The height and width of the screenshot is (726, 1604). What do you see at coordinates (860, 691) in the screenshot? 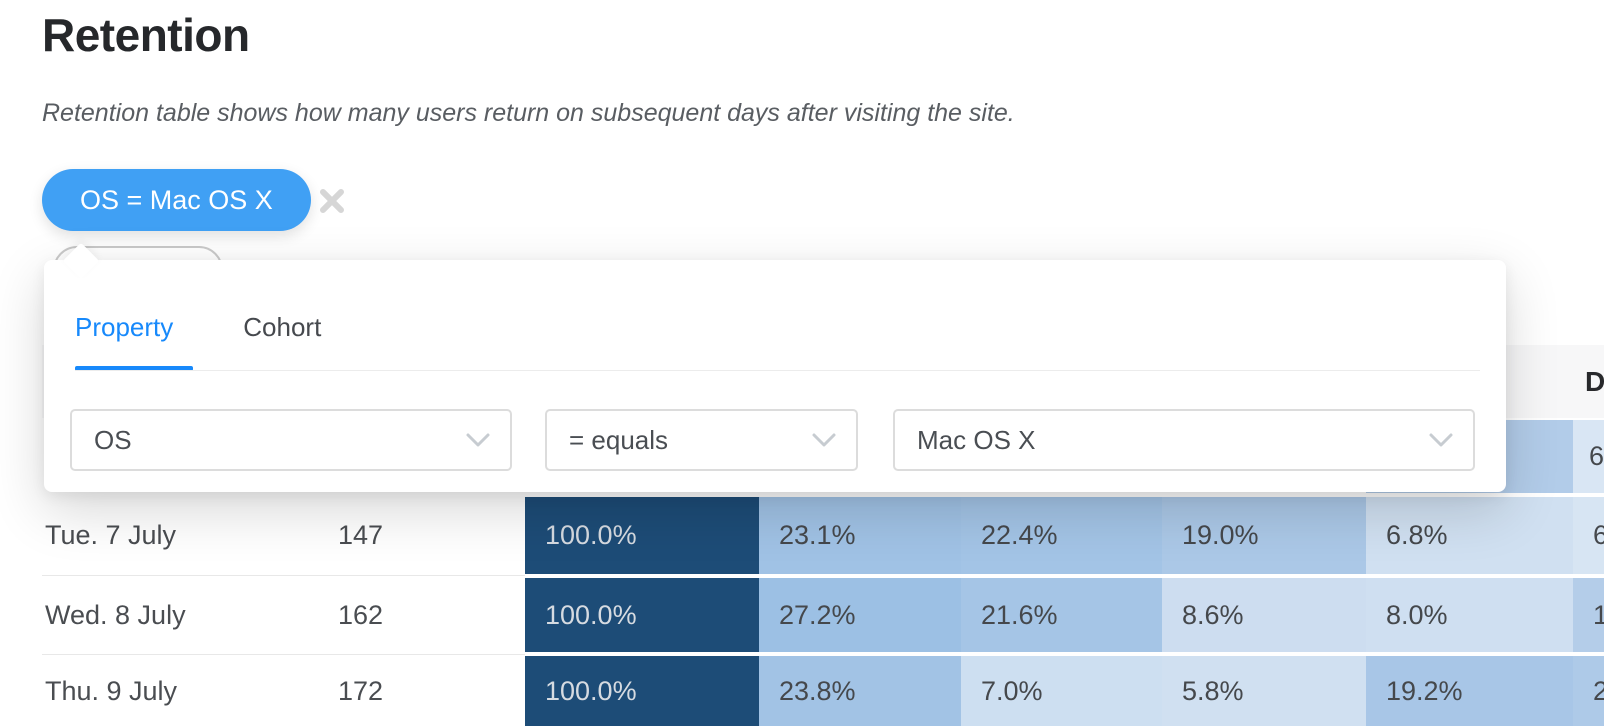
I see `retention-cell: 23.8%` at bounding box center [860, 691].